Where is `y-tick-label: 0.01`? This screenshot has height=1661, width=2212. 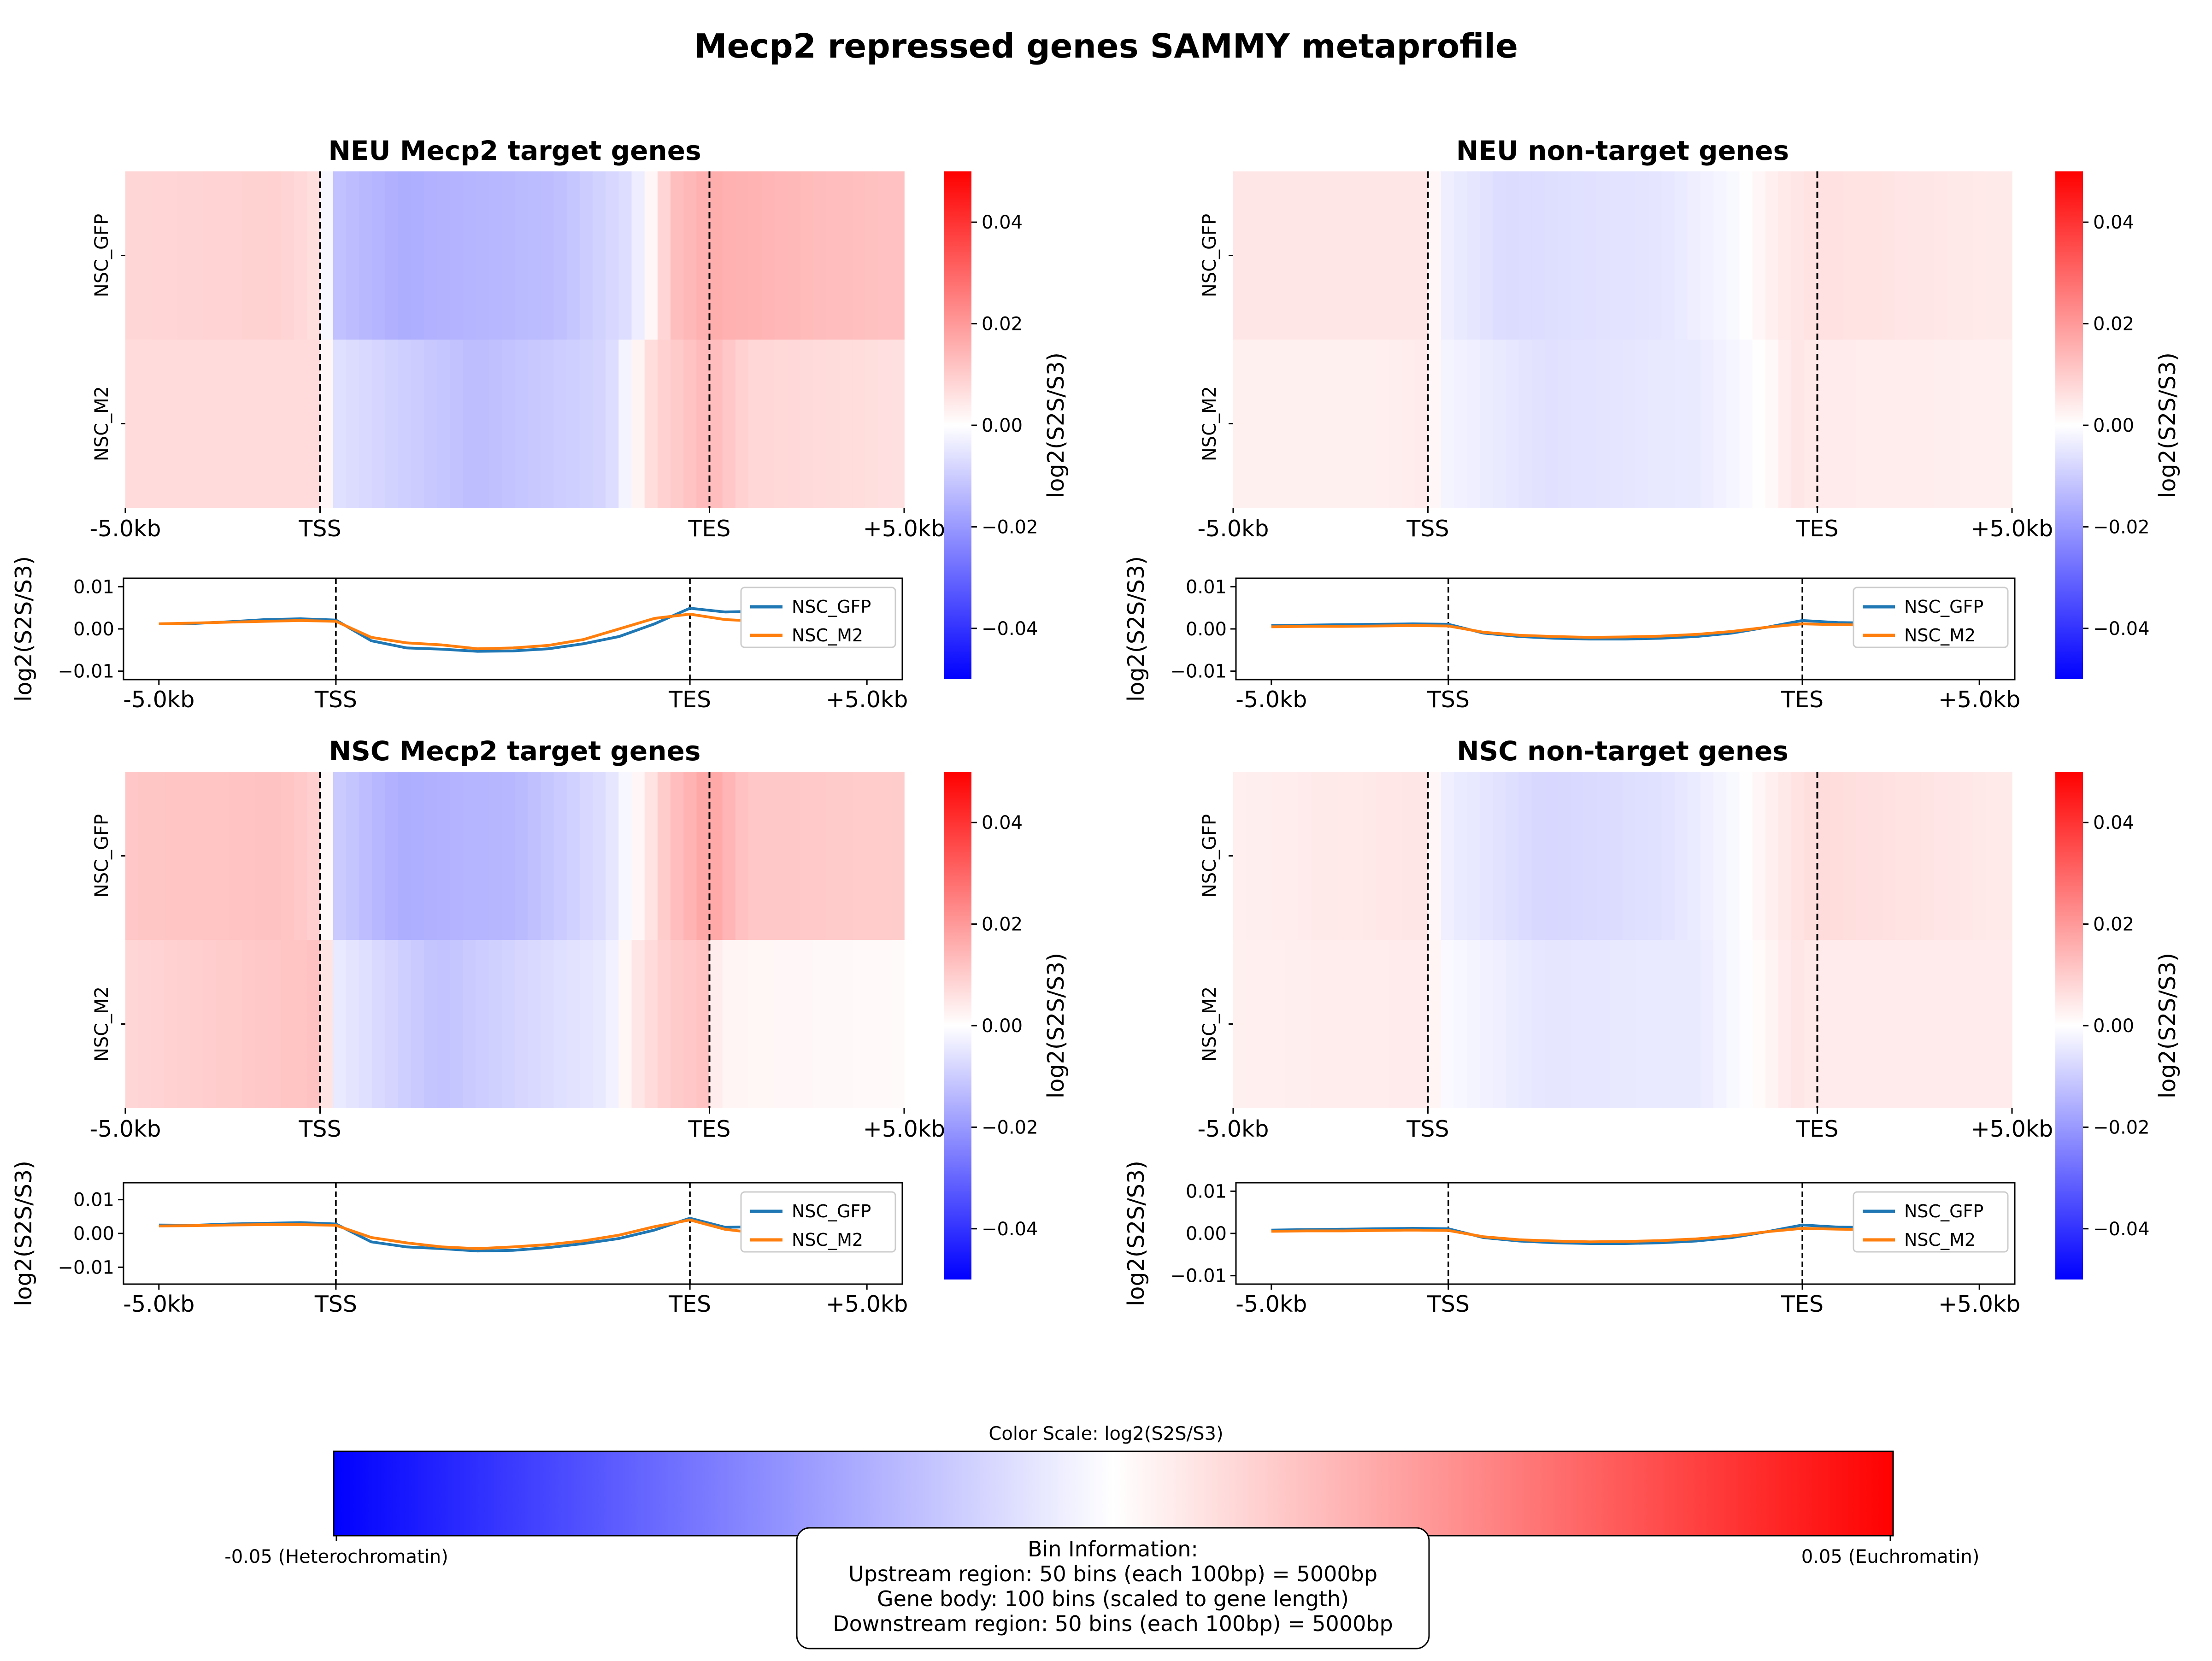
y-tick-label: 0.01 is located at coordinates (93, 587).